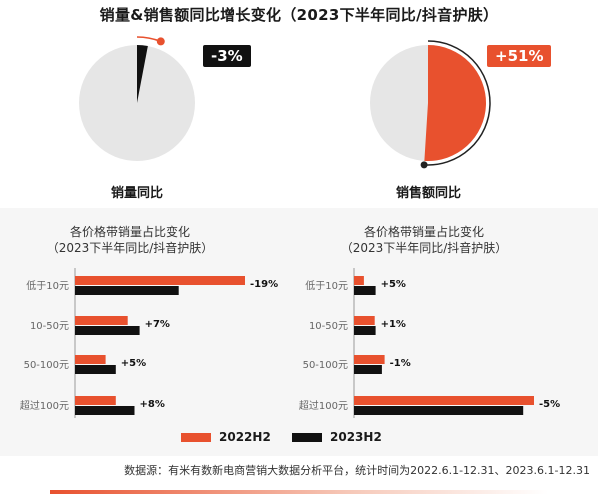 This screenshot has height=494, width=598. I want to click on pie-2-arc-dot, so click(424, 165).